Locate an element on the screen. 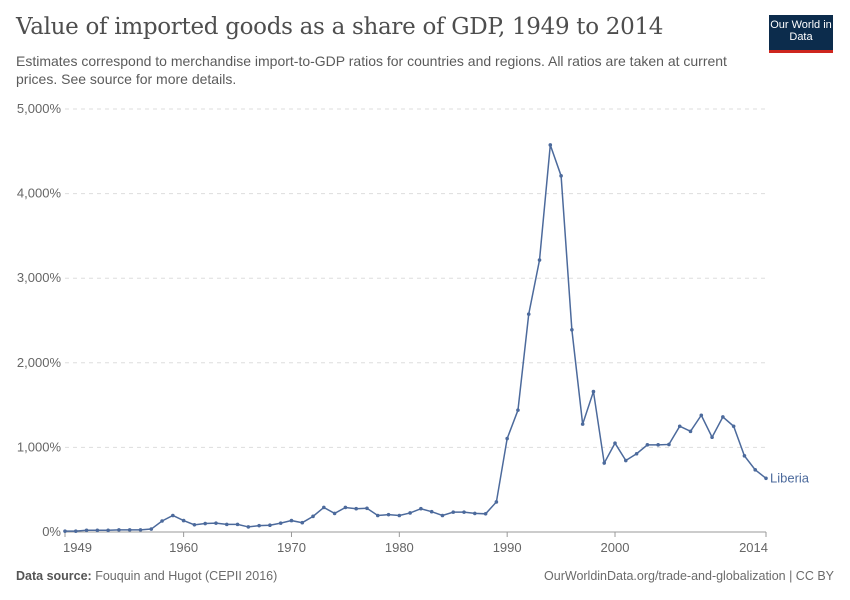 The image size is (850, 600). x-tick-label: 1980 is located at coordinates (399, 547).